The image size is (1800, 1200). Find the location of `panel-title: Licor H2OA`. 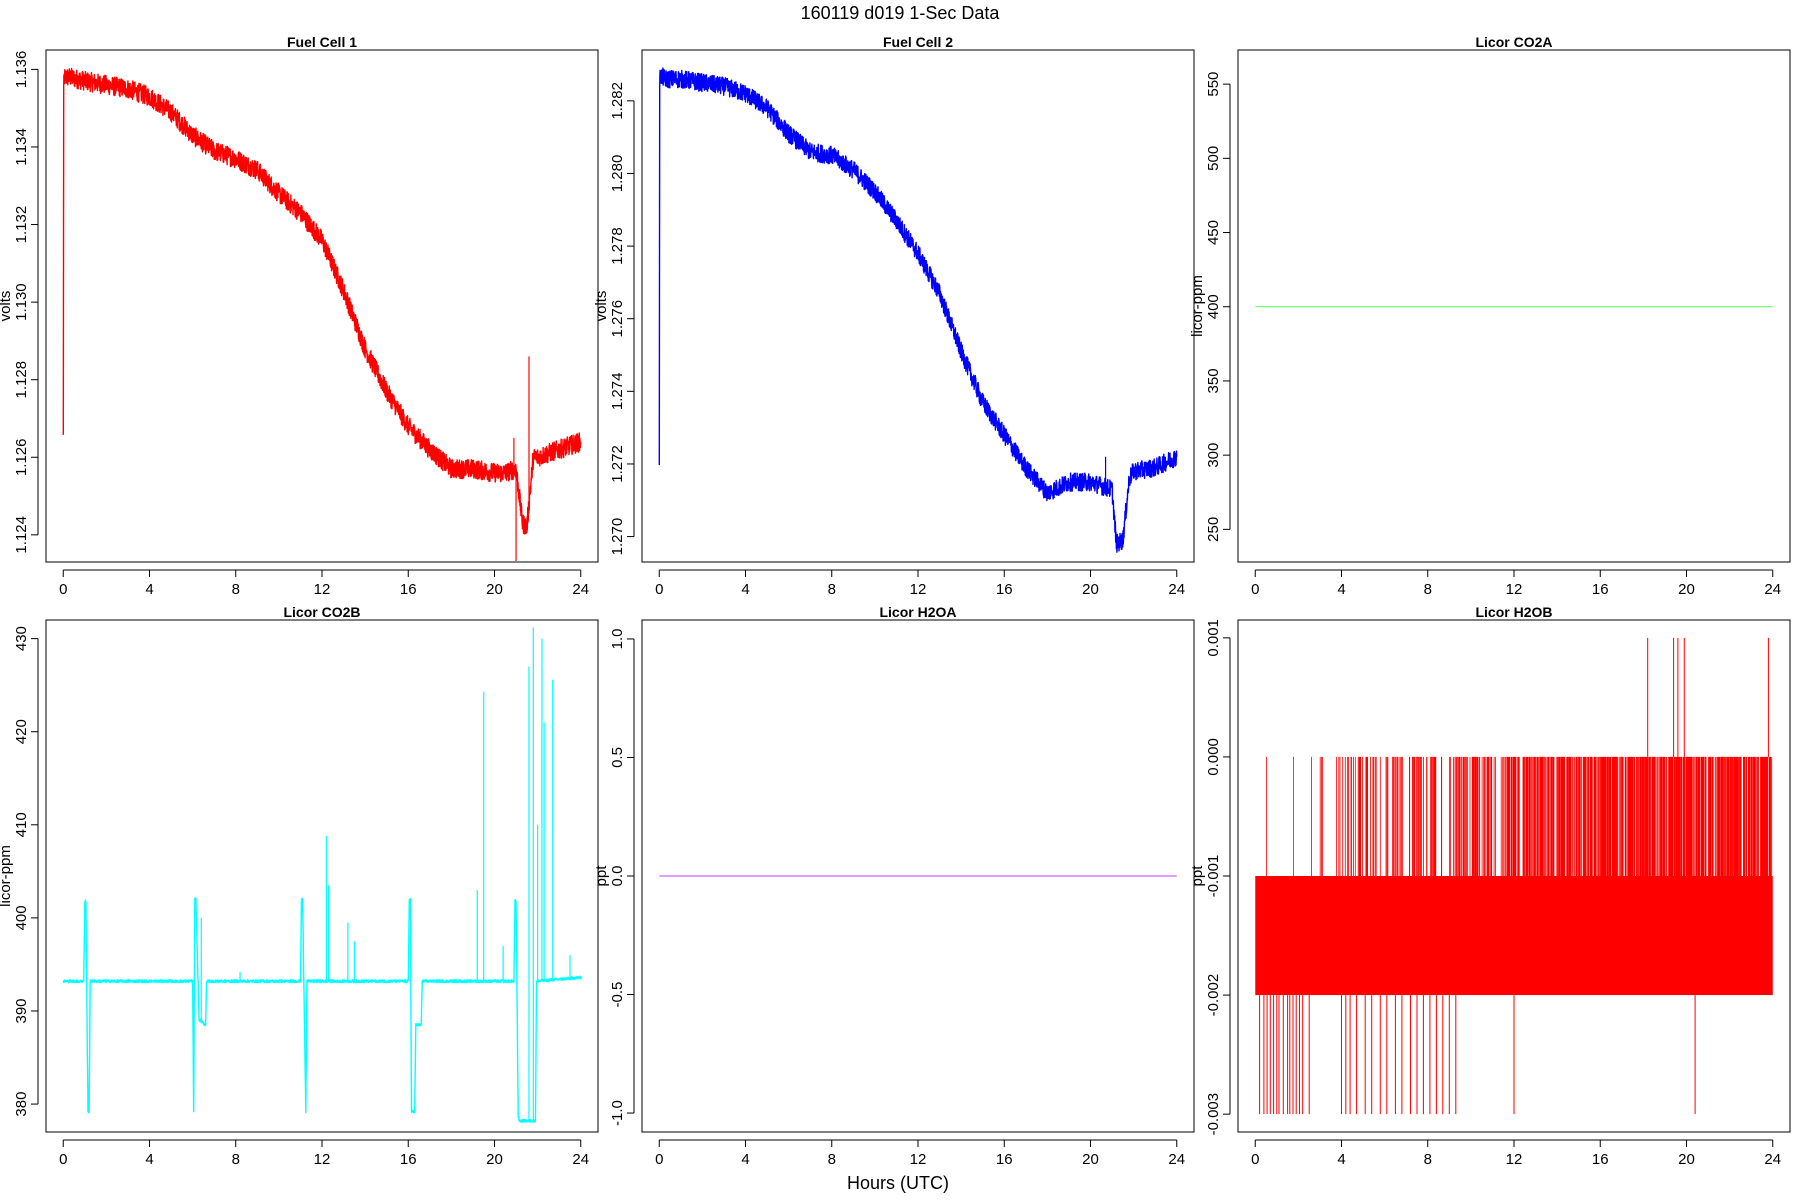

panel-title: Licor H2OA is located at coordinates (917, 612).